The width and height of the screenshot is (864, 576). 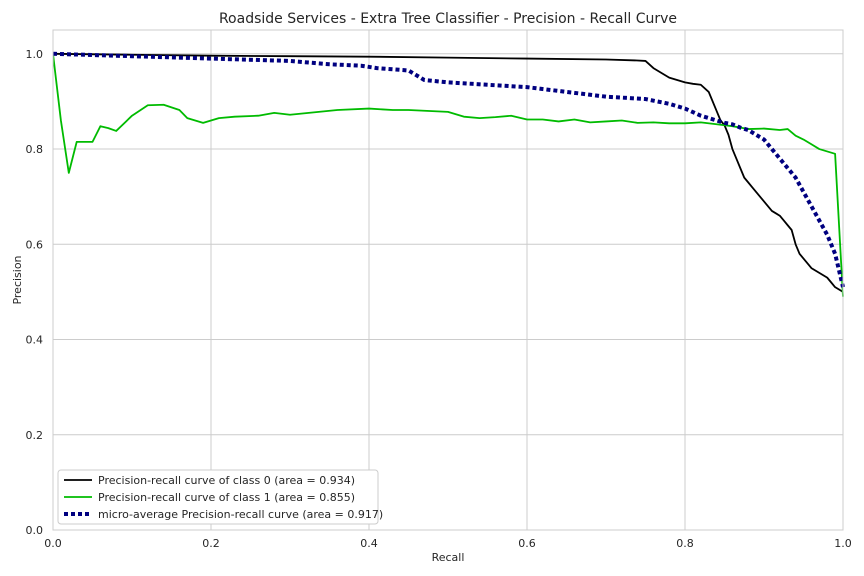 What do you see at coordinates (35, 530) in the screenshot?
I see `y-tick-label: 0.0` at bounding box center [35, 530].